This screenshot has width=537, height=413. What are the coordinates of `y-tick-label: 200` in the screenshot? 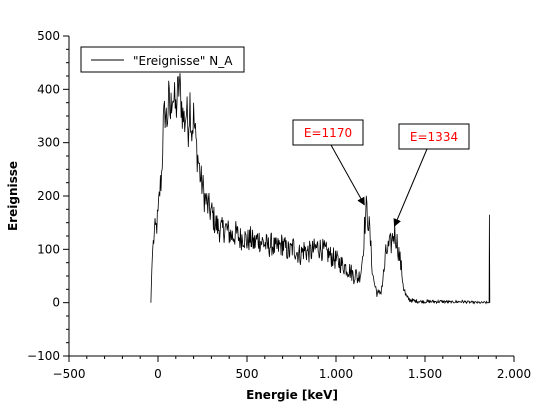 It's located at (48, 196).